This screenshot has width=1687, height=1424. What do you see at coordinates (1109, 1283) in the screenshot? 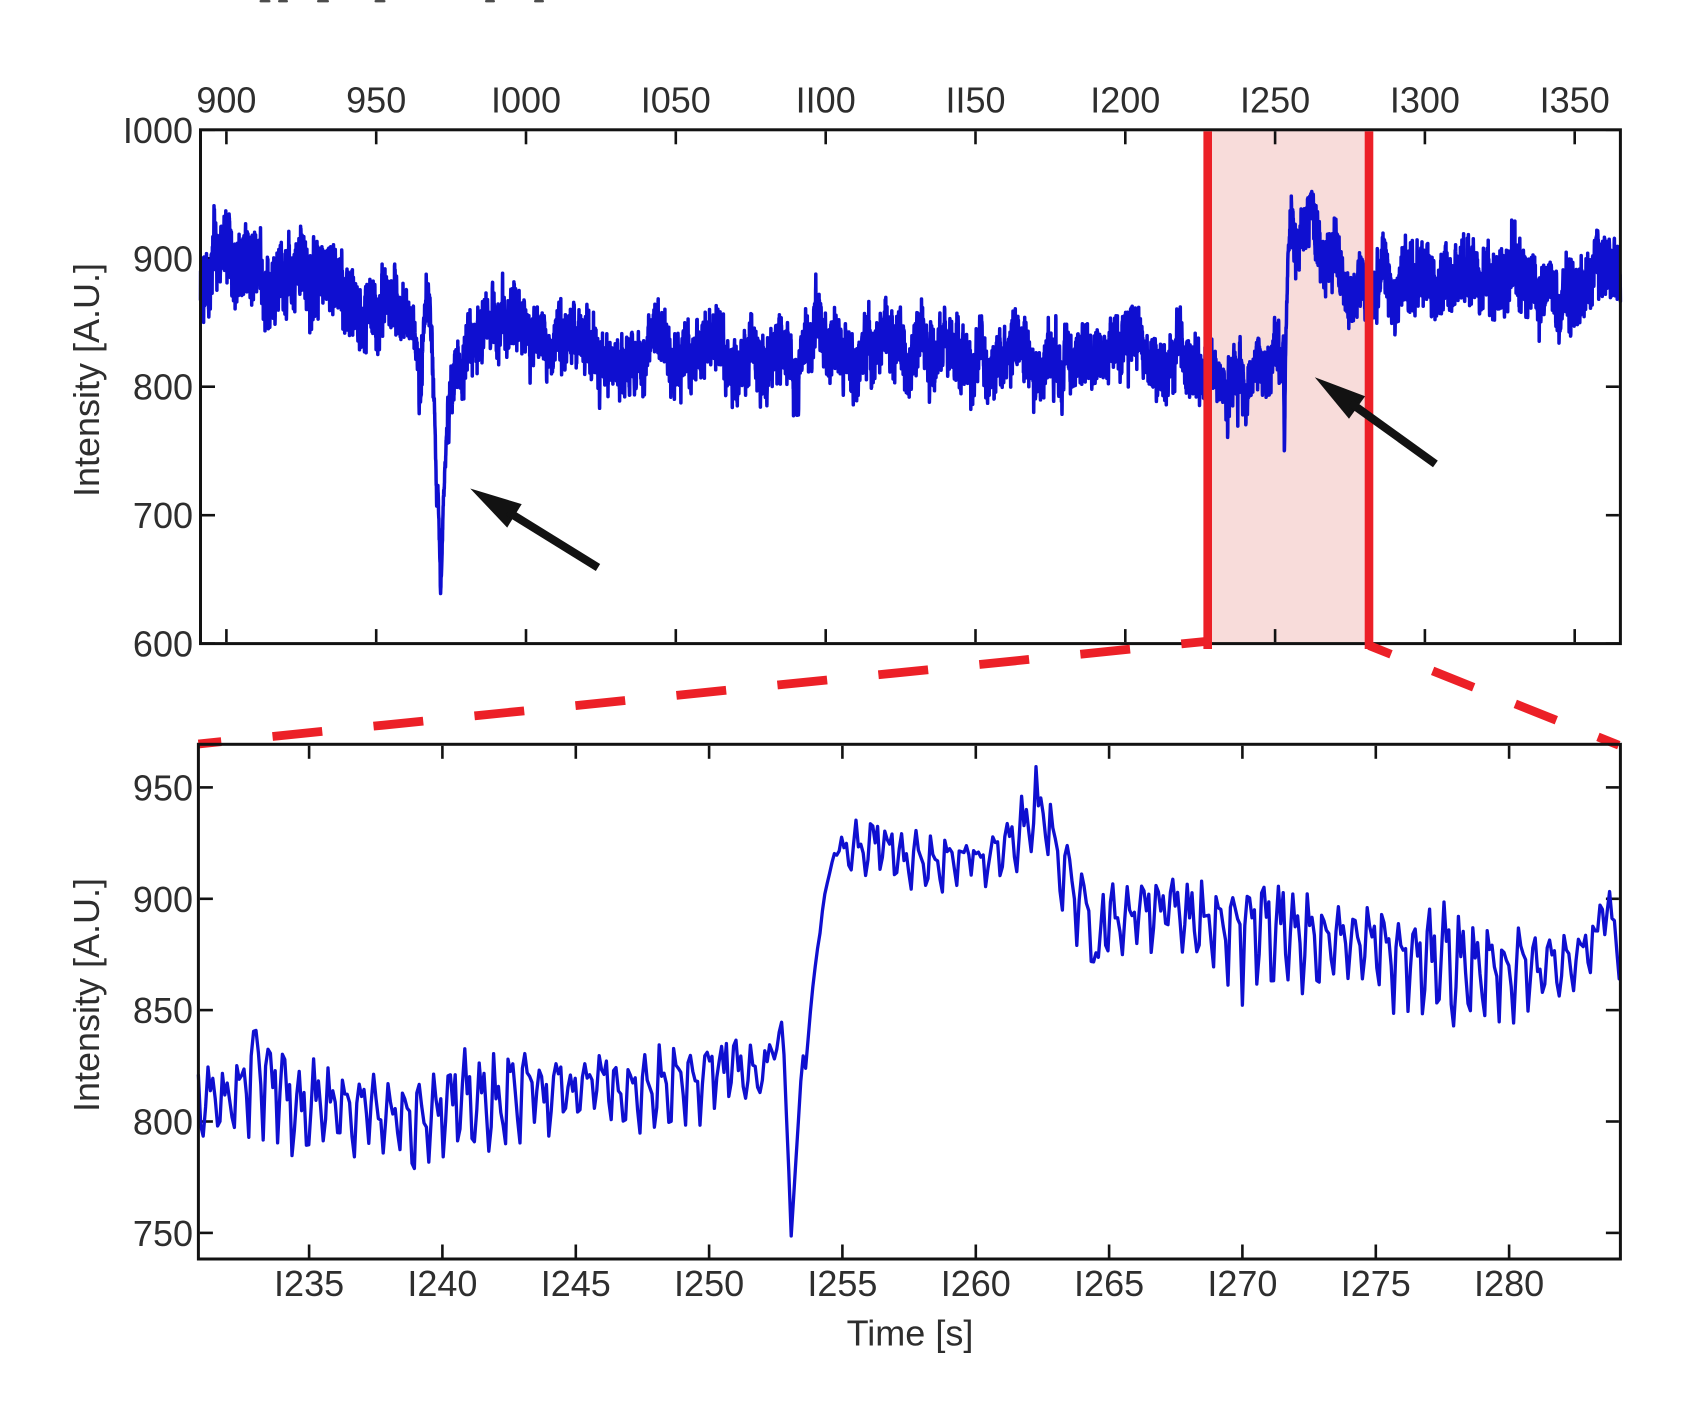
I see `svg-text: I265` at bounding box center [1109, 1283].